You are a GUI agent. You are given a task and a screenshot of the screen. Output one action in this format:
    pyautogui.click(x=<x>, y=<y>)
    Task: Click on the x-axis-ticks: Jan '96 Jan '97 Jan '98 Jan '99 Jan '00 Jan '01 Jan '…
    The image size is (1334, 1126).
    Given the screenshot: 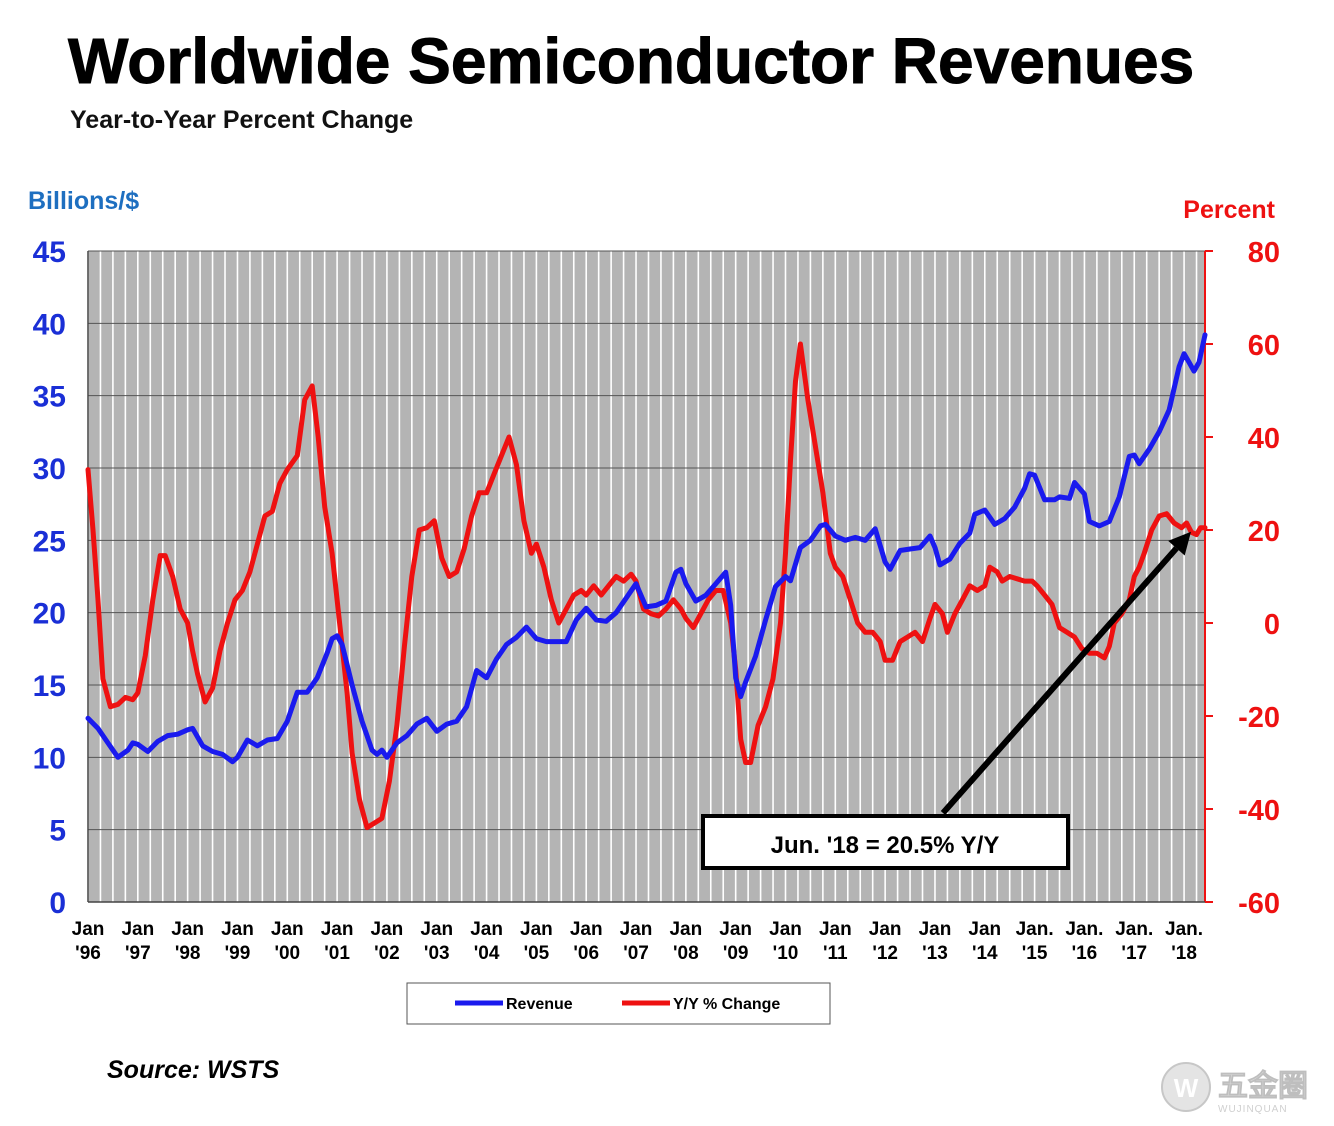 What is the action you would take?
    pyautogui.click(x=637, y=941)
    